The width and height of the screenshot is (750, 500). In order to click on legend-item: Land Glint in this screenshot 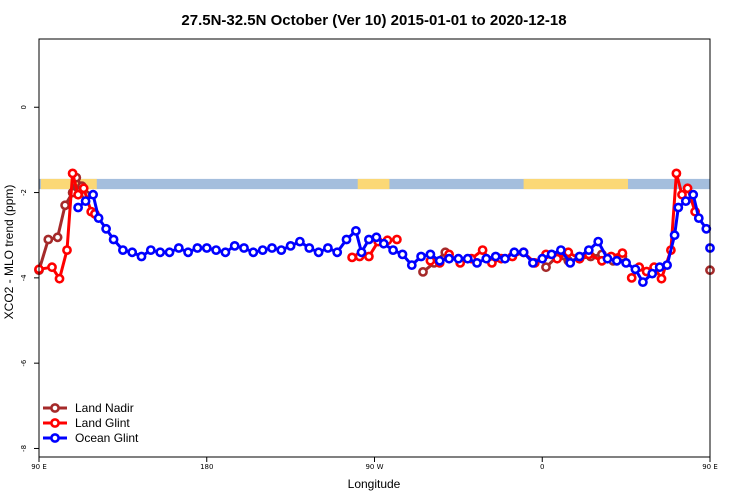, I will do `click(86, 423)`.